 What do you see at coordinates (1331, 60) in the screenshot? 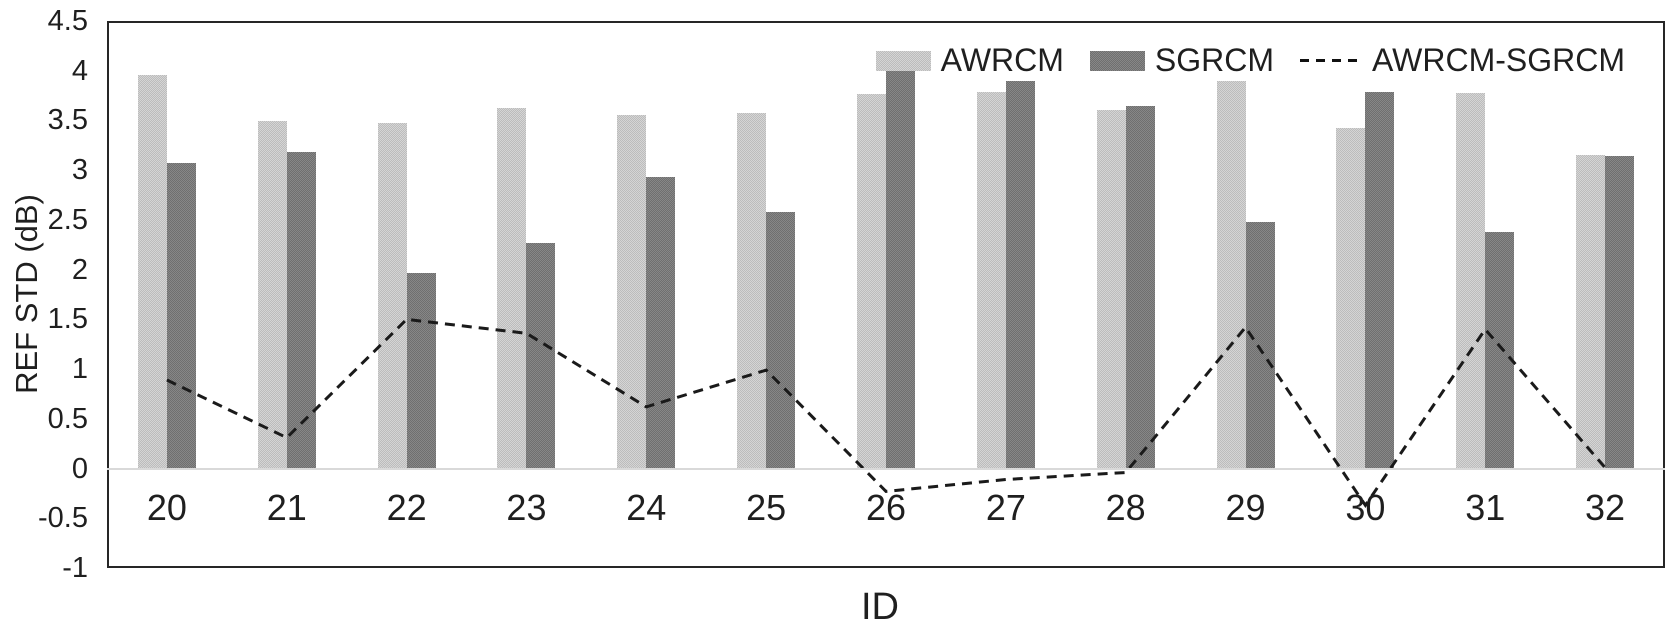
I see `dashed-line-icon` at bounding box center [1331, 60].